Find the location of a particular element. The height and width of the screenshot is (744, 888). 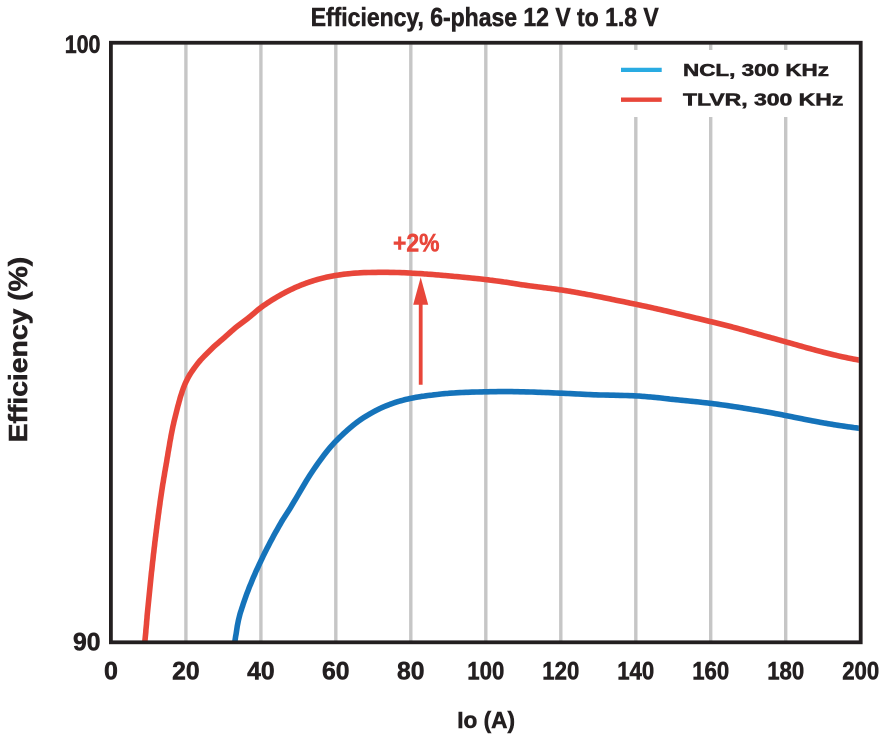

svg-text: 80 is located at coordinates (411, 671).